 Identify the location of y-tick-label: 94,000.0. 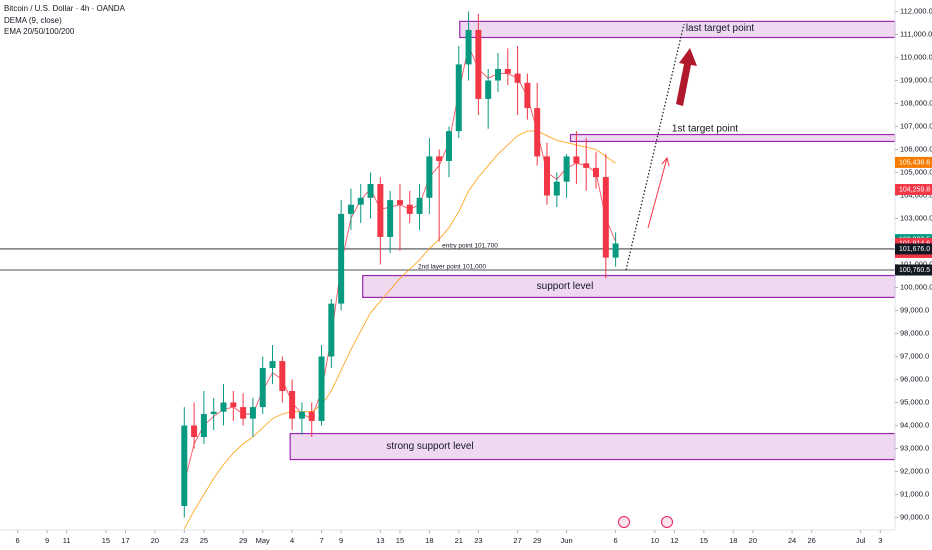
(914, 424).